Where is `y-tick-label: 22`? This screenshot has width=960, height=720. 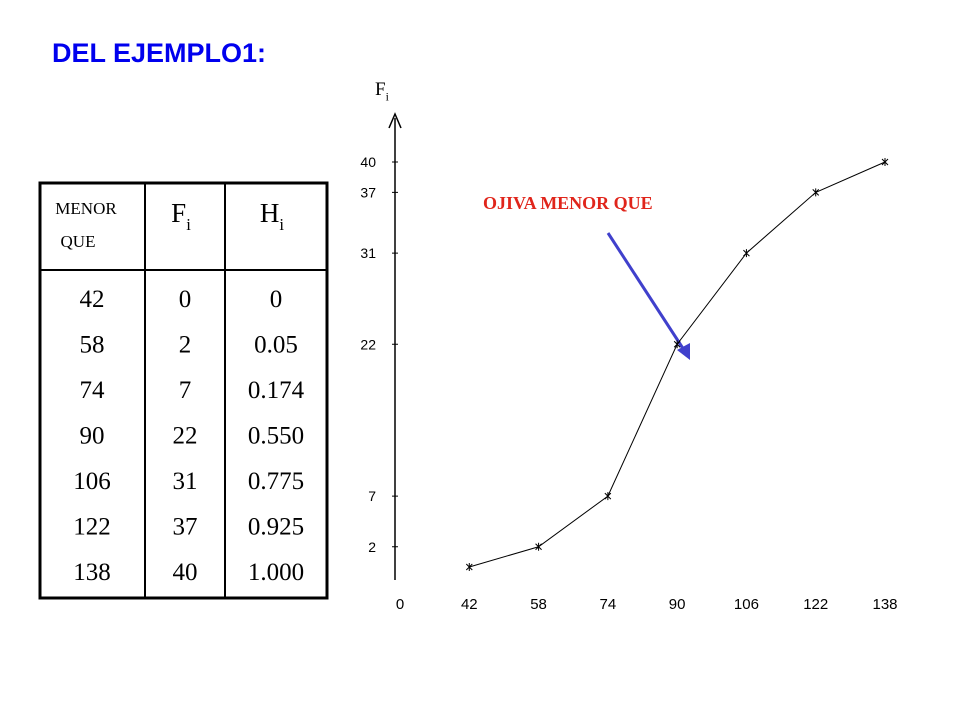 y-tick-label: 22 is located at coordinates (368, 344).